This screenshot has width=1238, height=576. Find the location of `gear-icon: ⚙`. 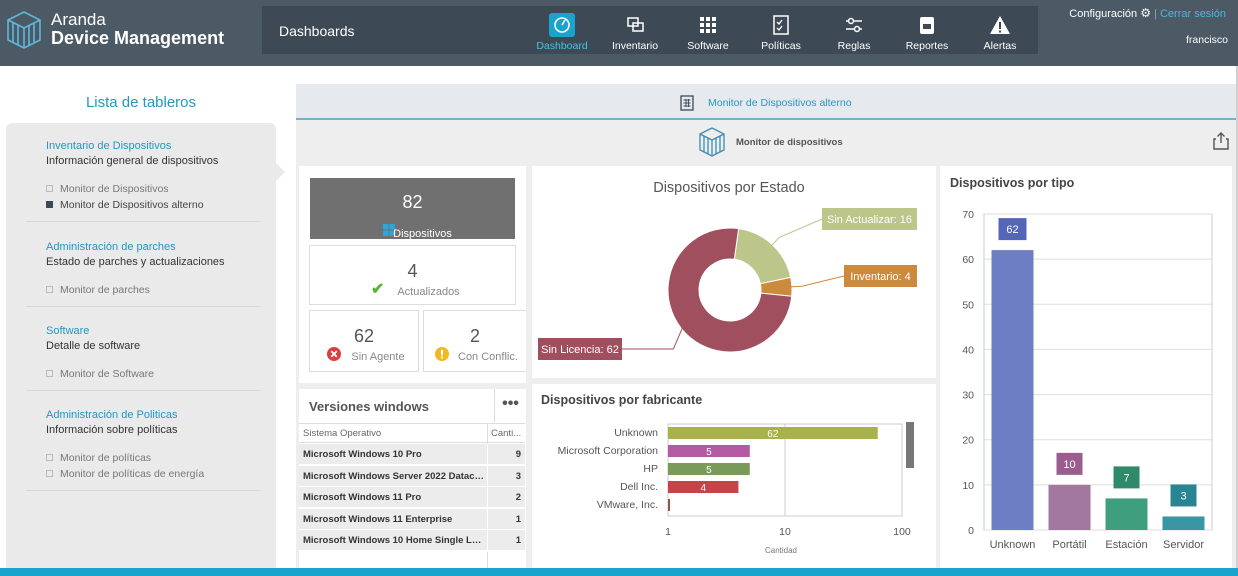

gear-icon: ⚙ is located at coordinates (1145, 13).